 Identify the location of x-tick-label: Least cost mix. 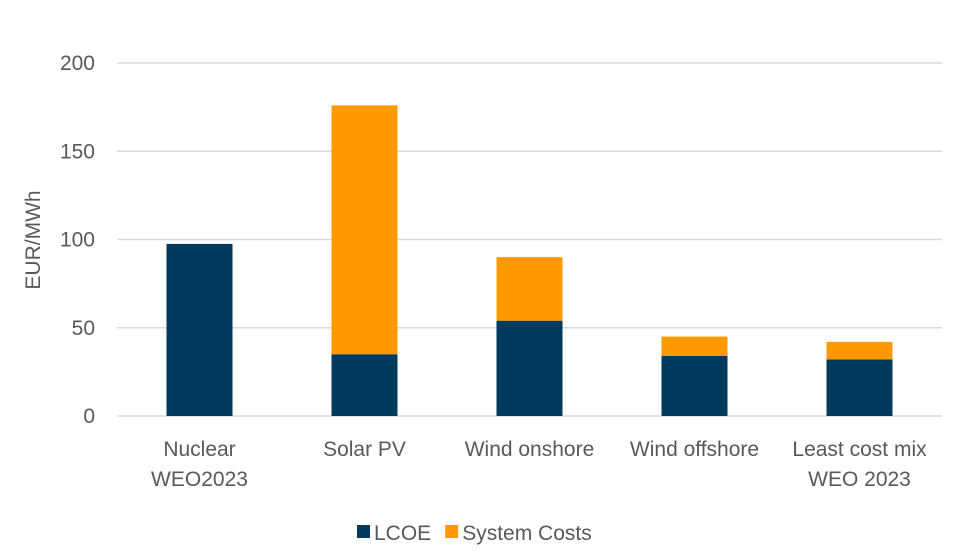
(859, 449).